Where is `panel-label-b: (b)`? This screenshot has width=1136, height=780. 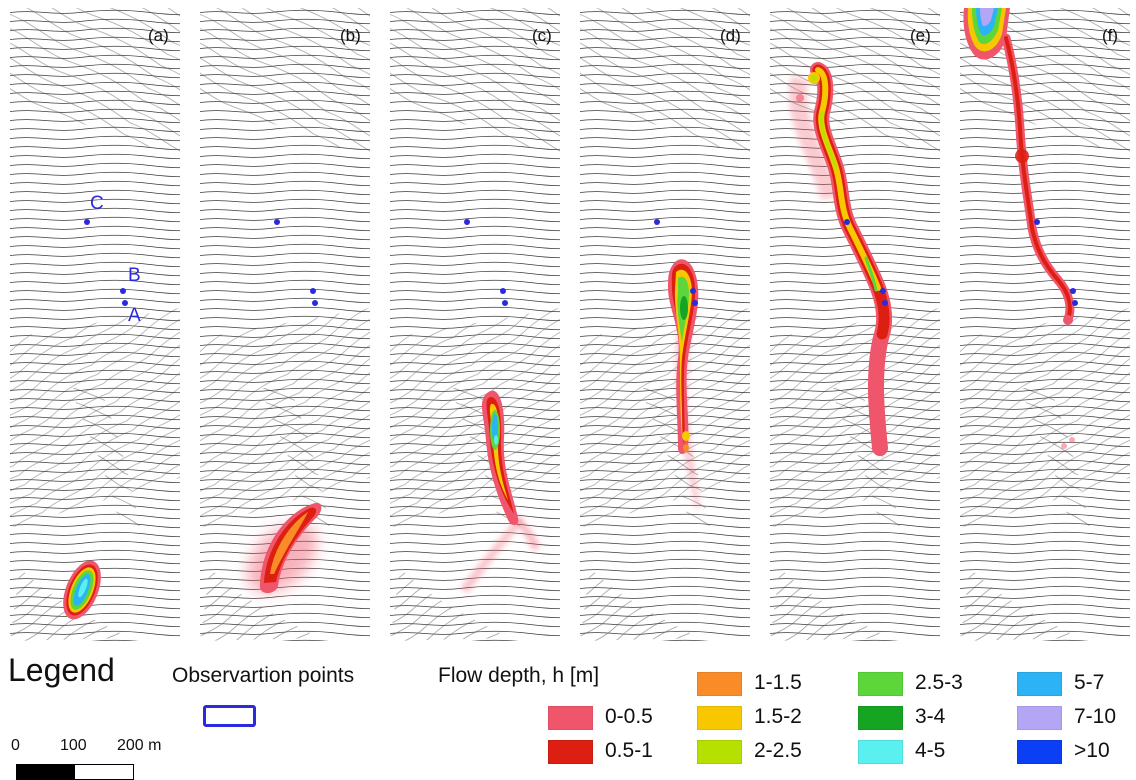
panel-label-b: (b) is located at coordinates (350, 35).